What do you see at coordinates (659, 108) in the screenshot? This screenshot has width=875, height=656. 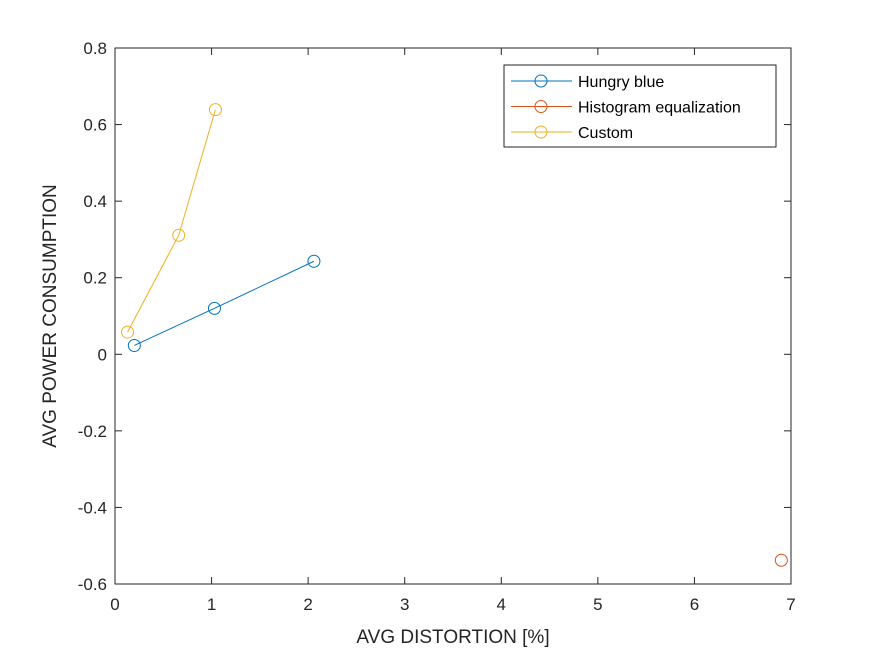 I see `legend-label: Histogram equalization` at bounding box center [659, 108].